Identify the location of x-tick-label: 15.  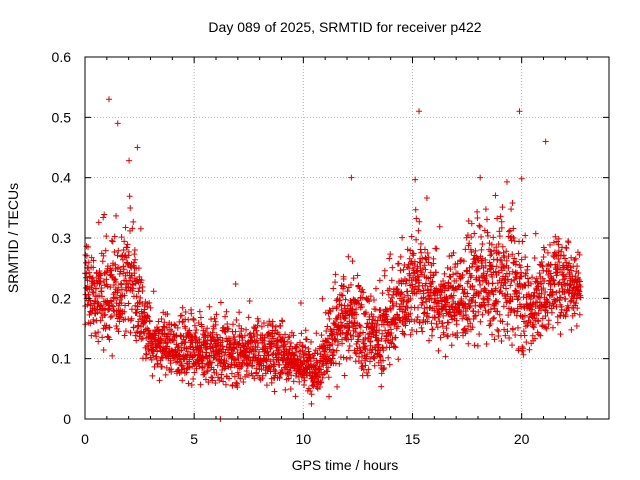
(413, 439).